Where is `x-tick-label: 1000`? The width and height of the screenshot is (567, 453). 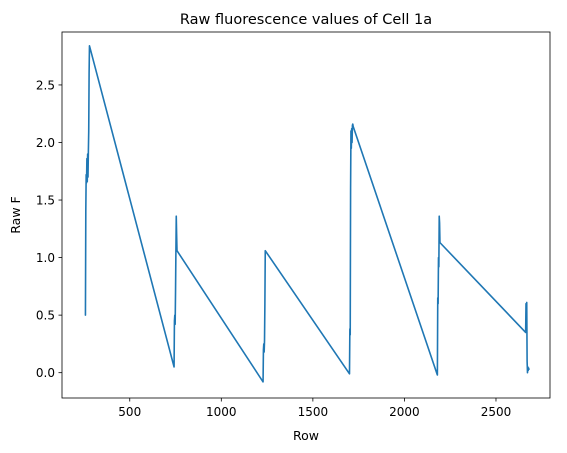 x-tick-label: 1000 is located at coordinates (221, 412).